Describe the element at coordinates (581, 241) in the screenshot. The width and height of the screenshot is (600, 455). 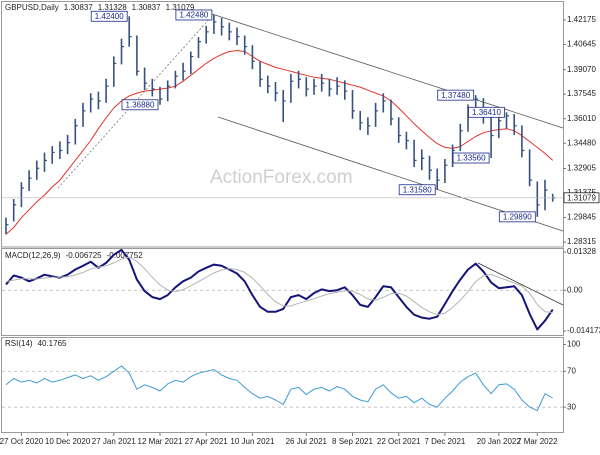
I see `y-tick-label: 1.28315` at that location.